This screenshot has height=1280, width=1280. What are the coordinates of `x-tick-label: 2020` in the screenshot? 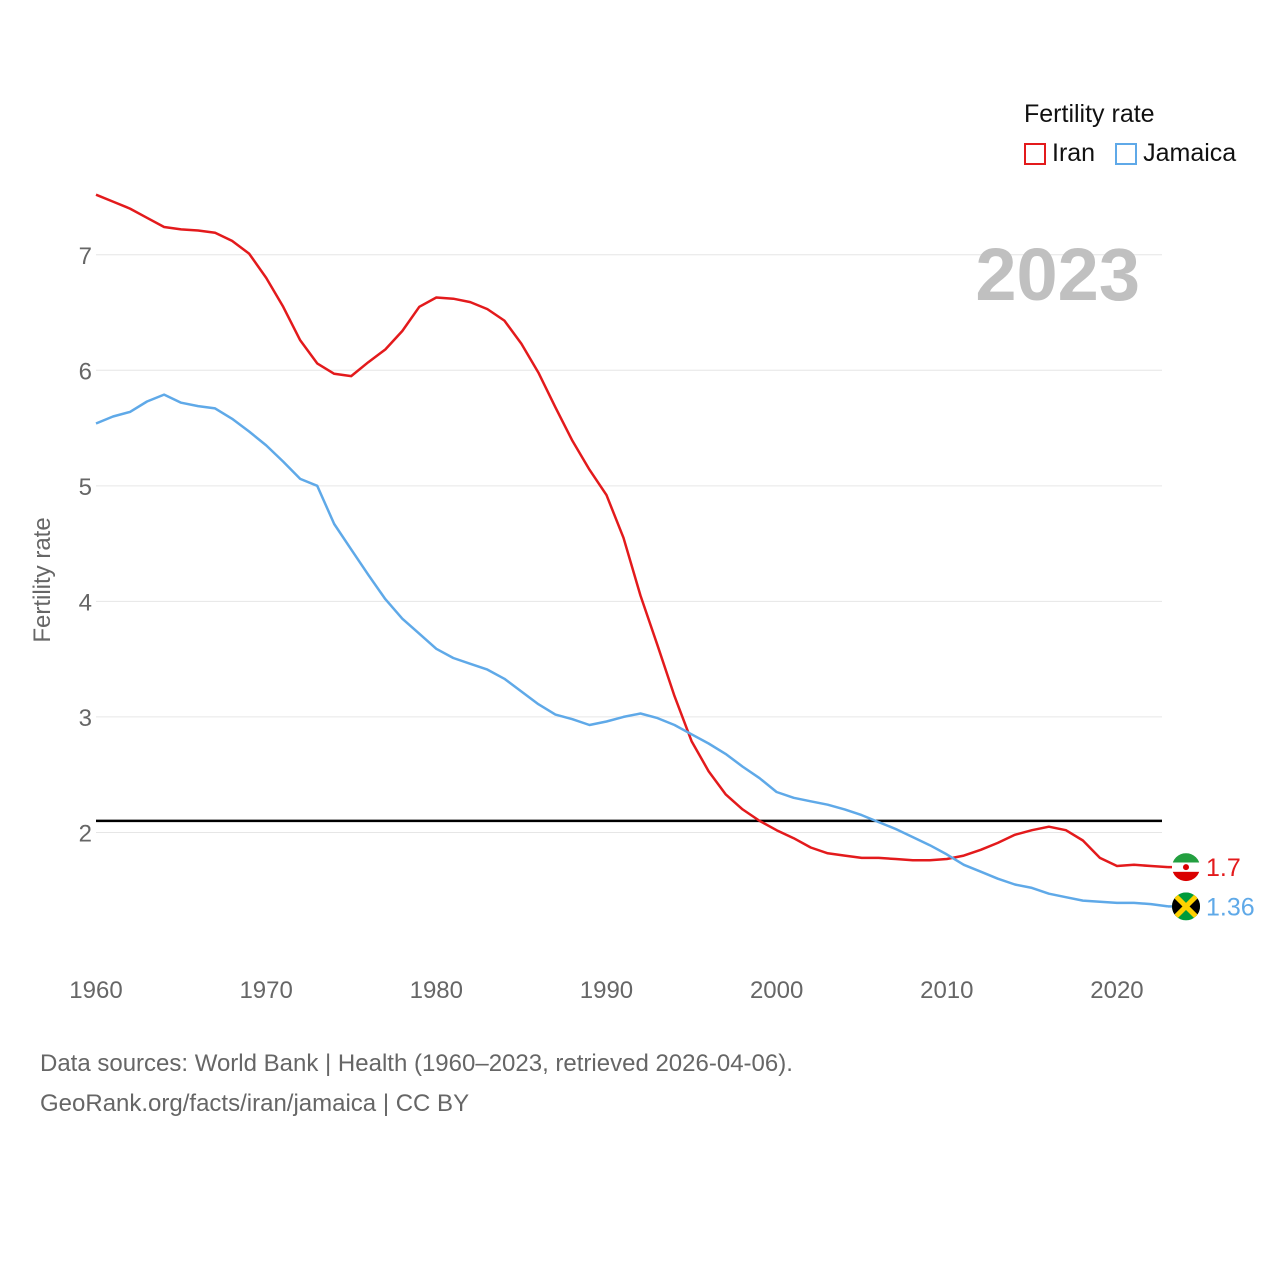 It's located at (1116, 990).